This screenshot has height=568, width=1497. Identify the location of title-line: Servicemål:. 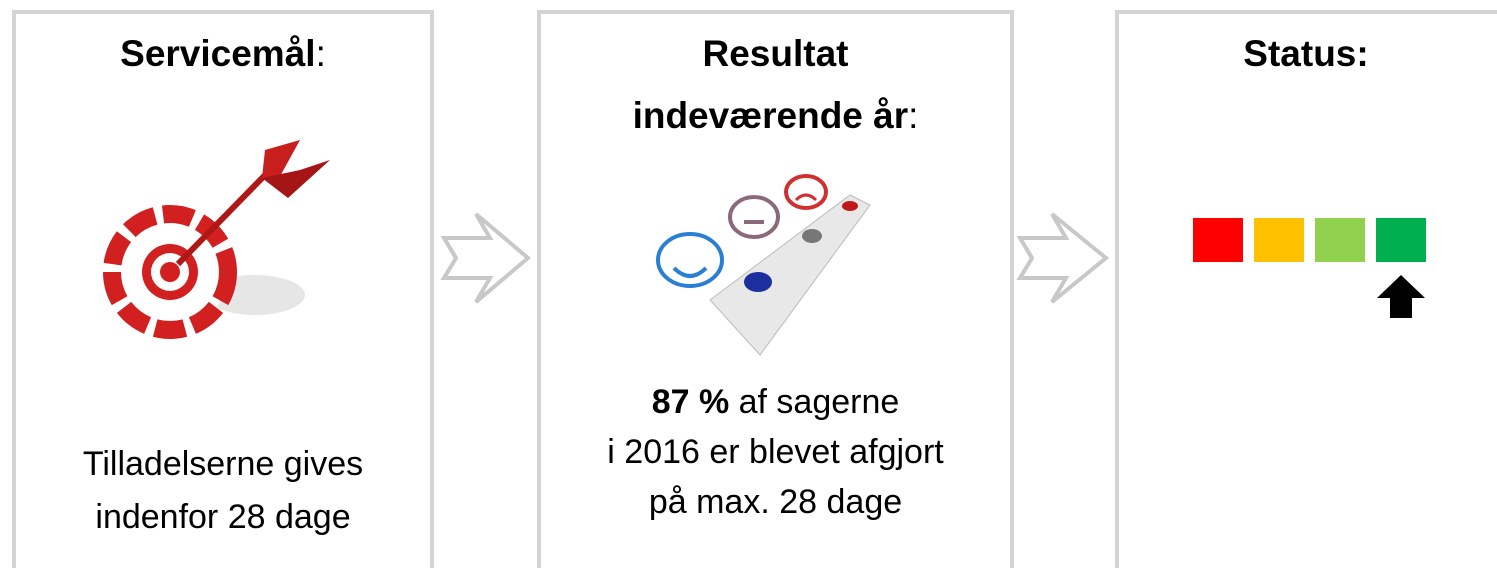
(223, 54).